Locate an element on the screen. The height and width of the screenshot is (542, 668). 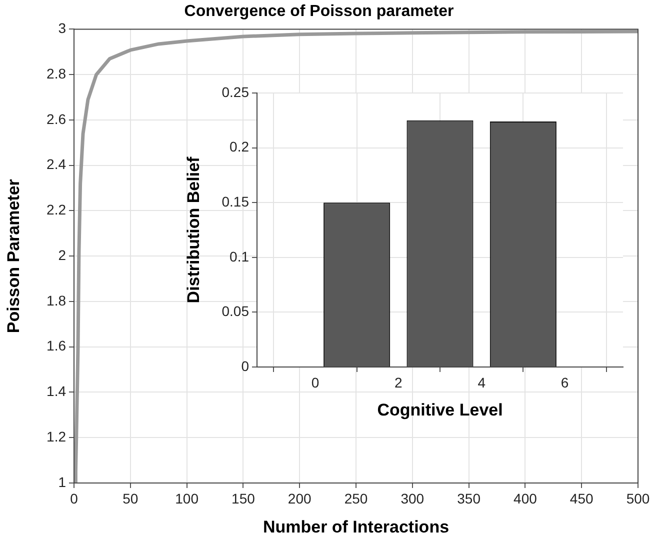
y-axis-title: Poisson Parameter is located at coordinates (13, 256).